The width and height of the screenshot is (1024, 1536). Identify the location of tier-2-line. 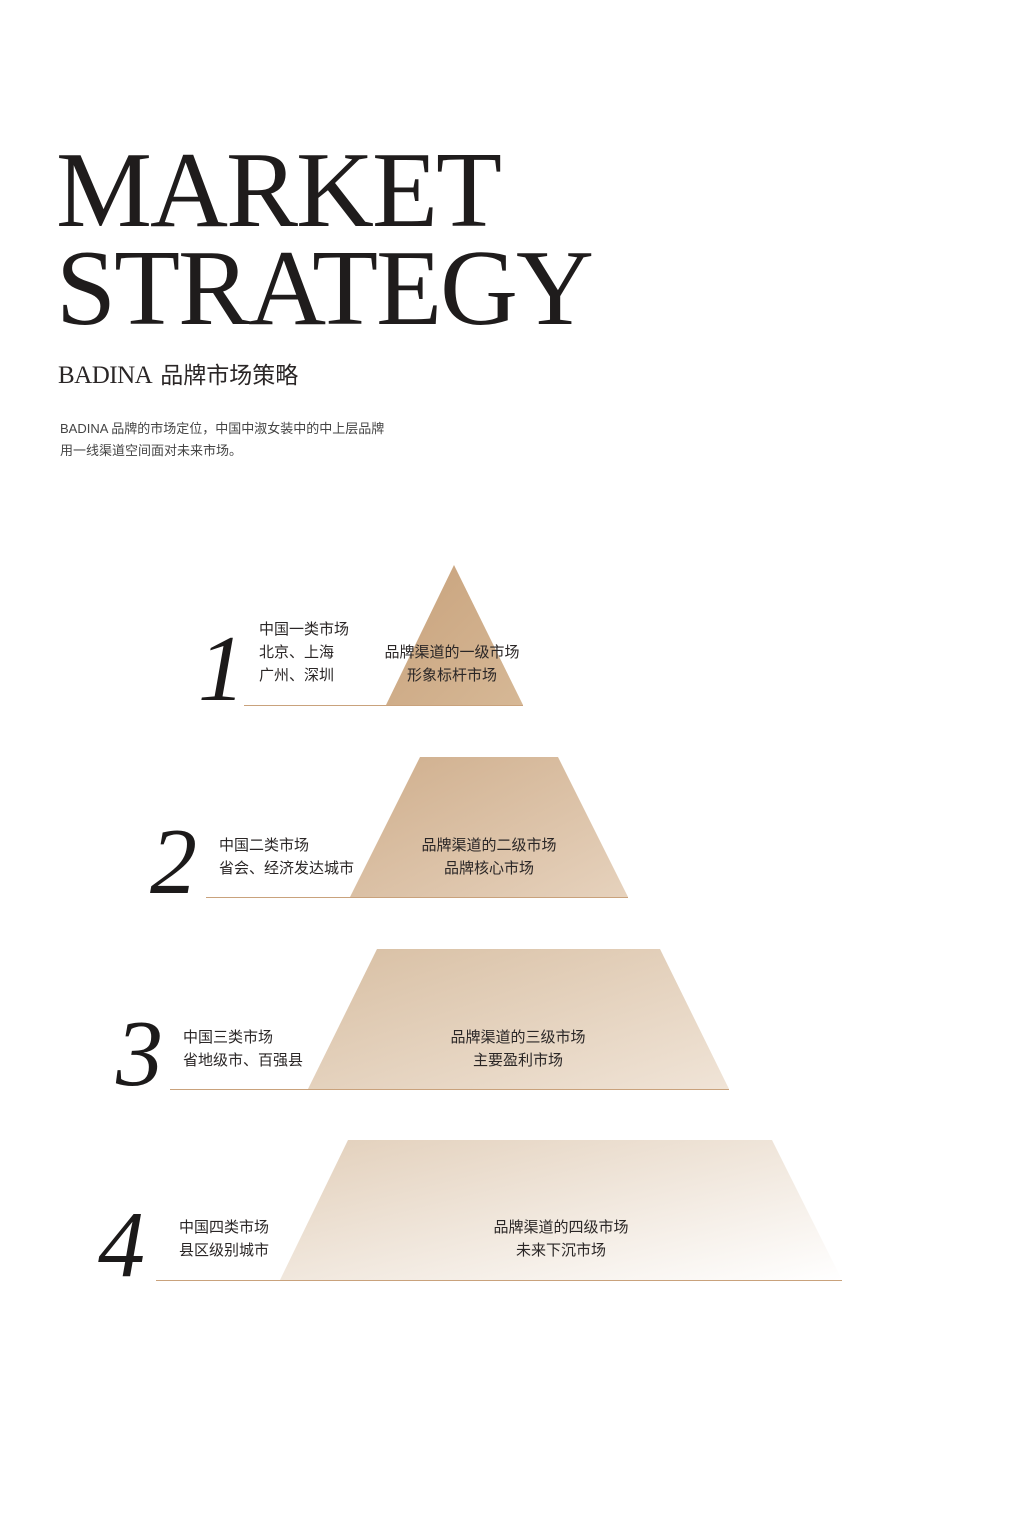
(417, 897).